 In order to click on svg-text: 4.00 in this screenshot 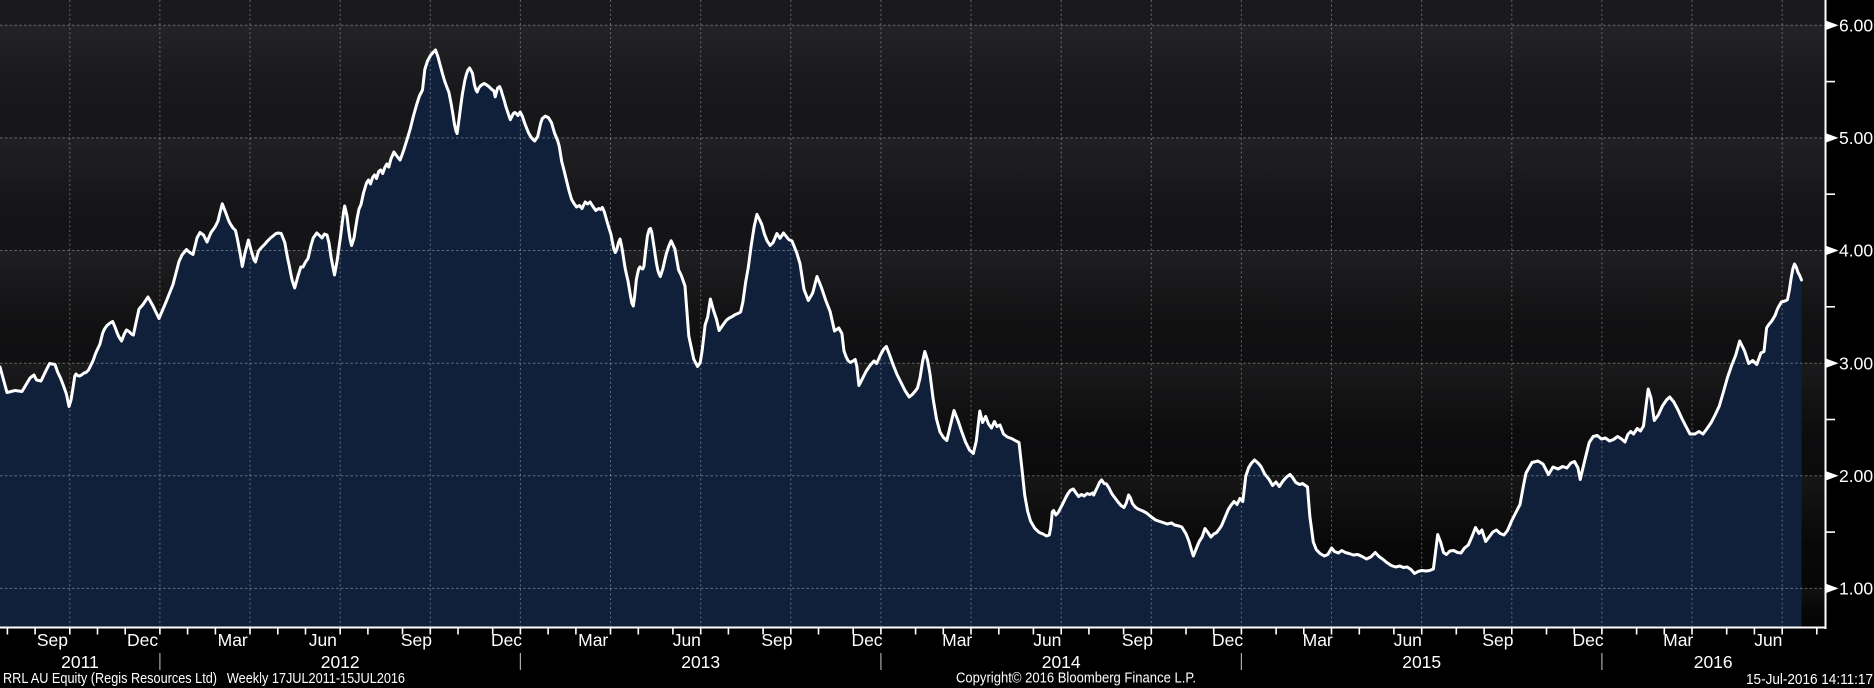, I will do `click(1856, 251)`.